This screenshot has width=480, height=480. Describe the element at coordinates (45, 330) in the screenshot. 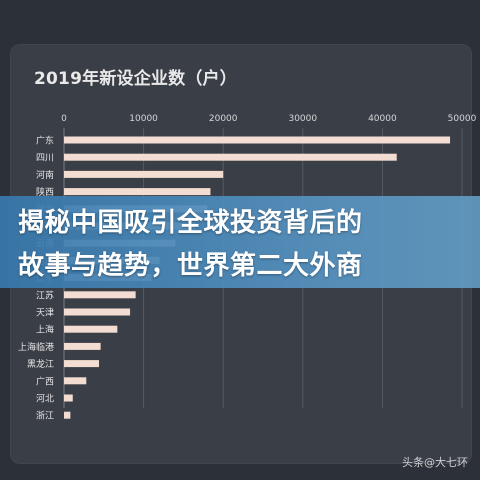

I see `category-label: 上海` at that location.